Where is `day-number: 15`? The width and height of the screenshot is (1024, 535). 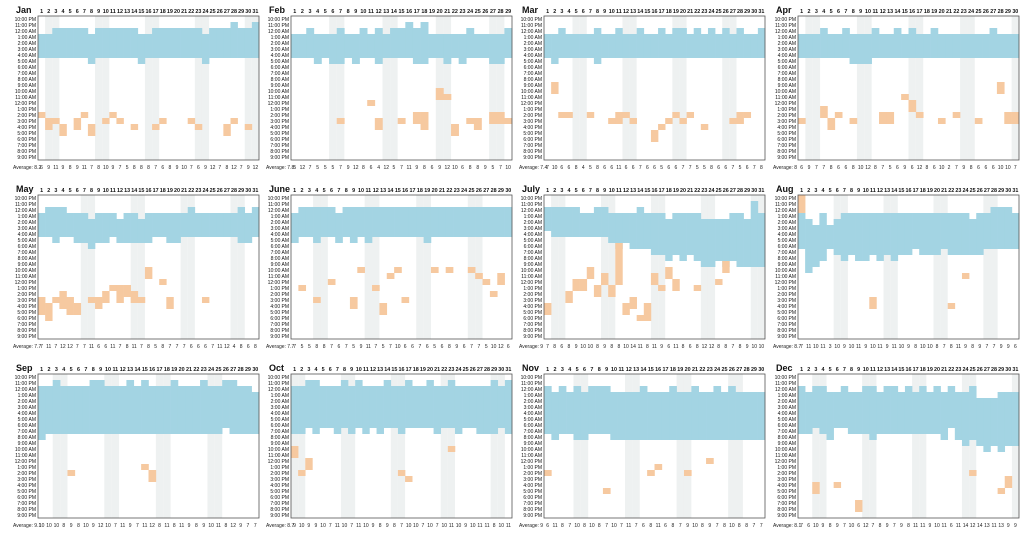
day-number: 15 is located at coordinates (145, 370).